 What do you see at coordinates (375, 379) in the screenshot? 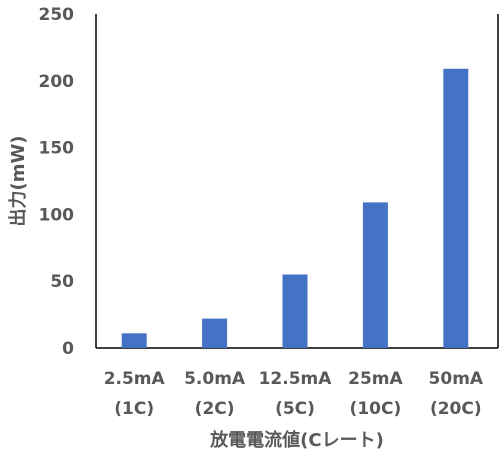
I see `x-tick-label: 25mA` at bounding box center [375, 379].